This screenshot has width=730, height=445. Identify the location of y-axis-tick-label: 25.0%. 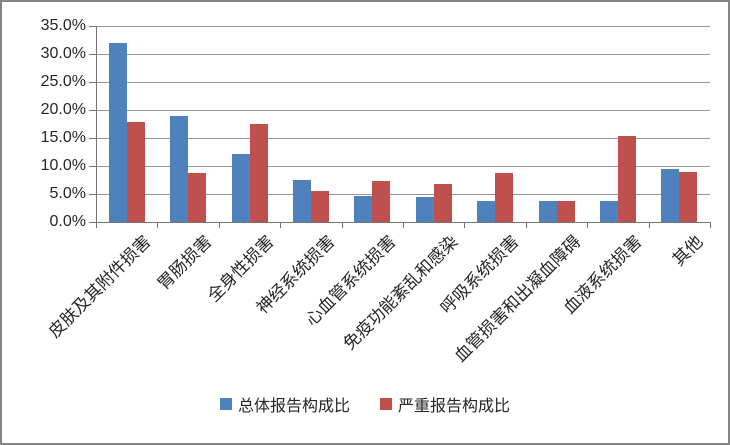
(63, 81).